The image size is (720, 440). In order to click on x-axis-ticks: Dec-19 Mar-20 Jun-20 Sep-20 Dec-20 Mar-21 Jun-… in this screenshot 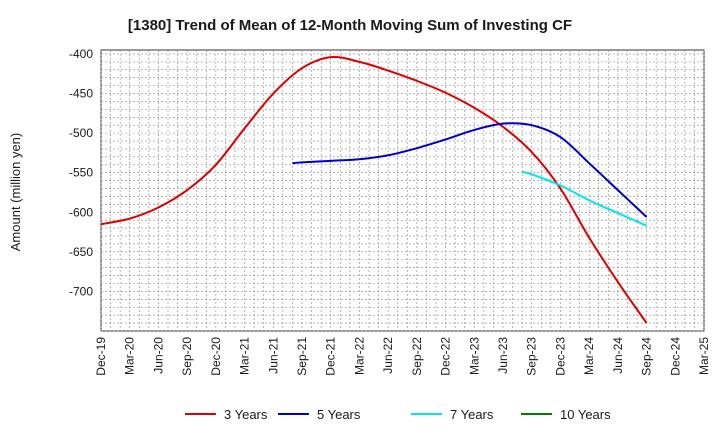, I will do `click(402, 356)`.